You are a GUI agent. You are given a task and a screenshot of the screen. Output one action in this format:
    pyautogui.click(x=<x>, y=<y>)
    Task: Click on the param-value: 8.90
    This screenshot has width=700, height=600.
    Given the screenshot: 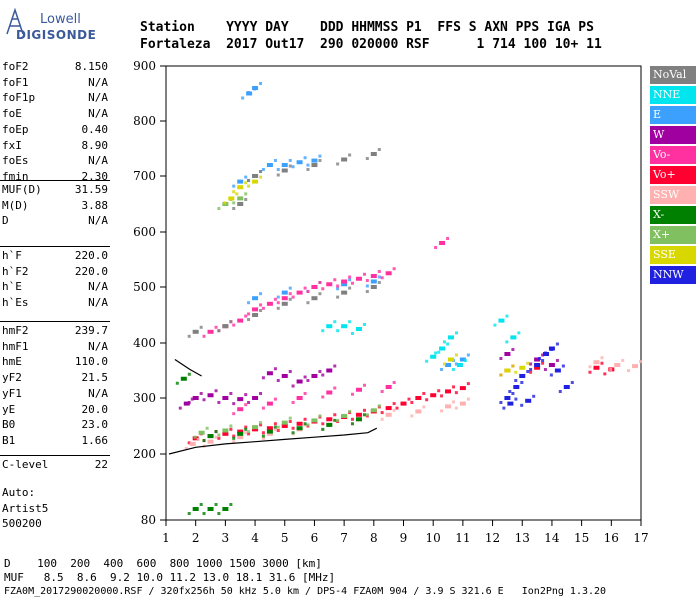 What is the action you would take?
    pyautogui.click(x=95, y=145)
    